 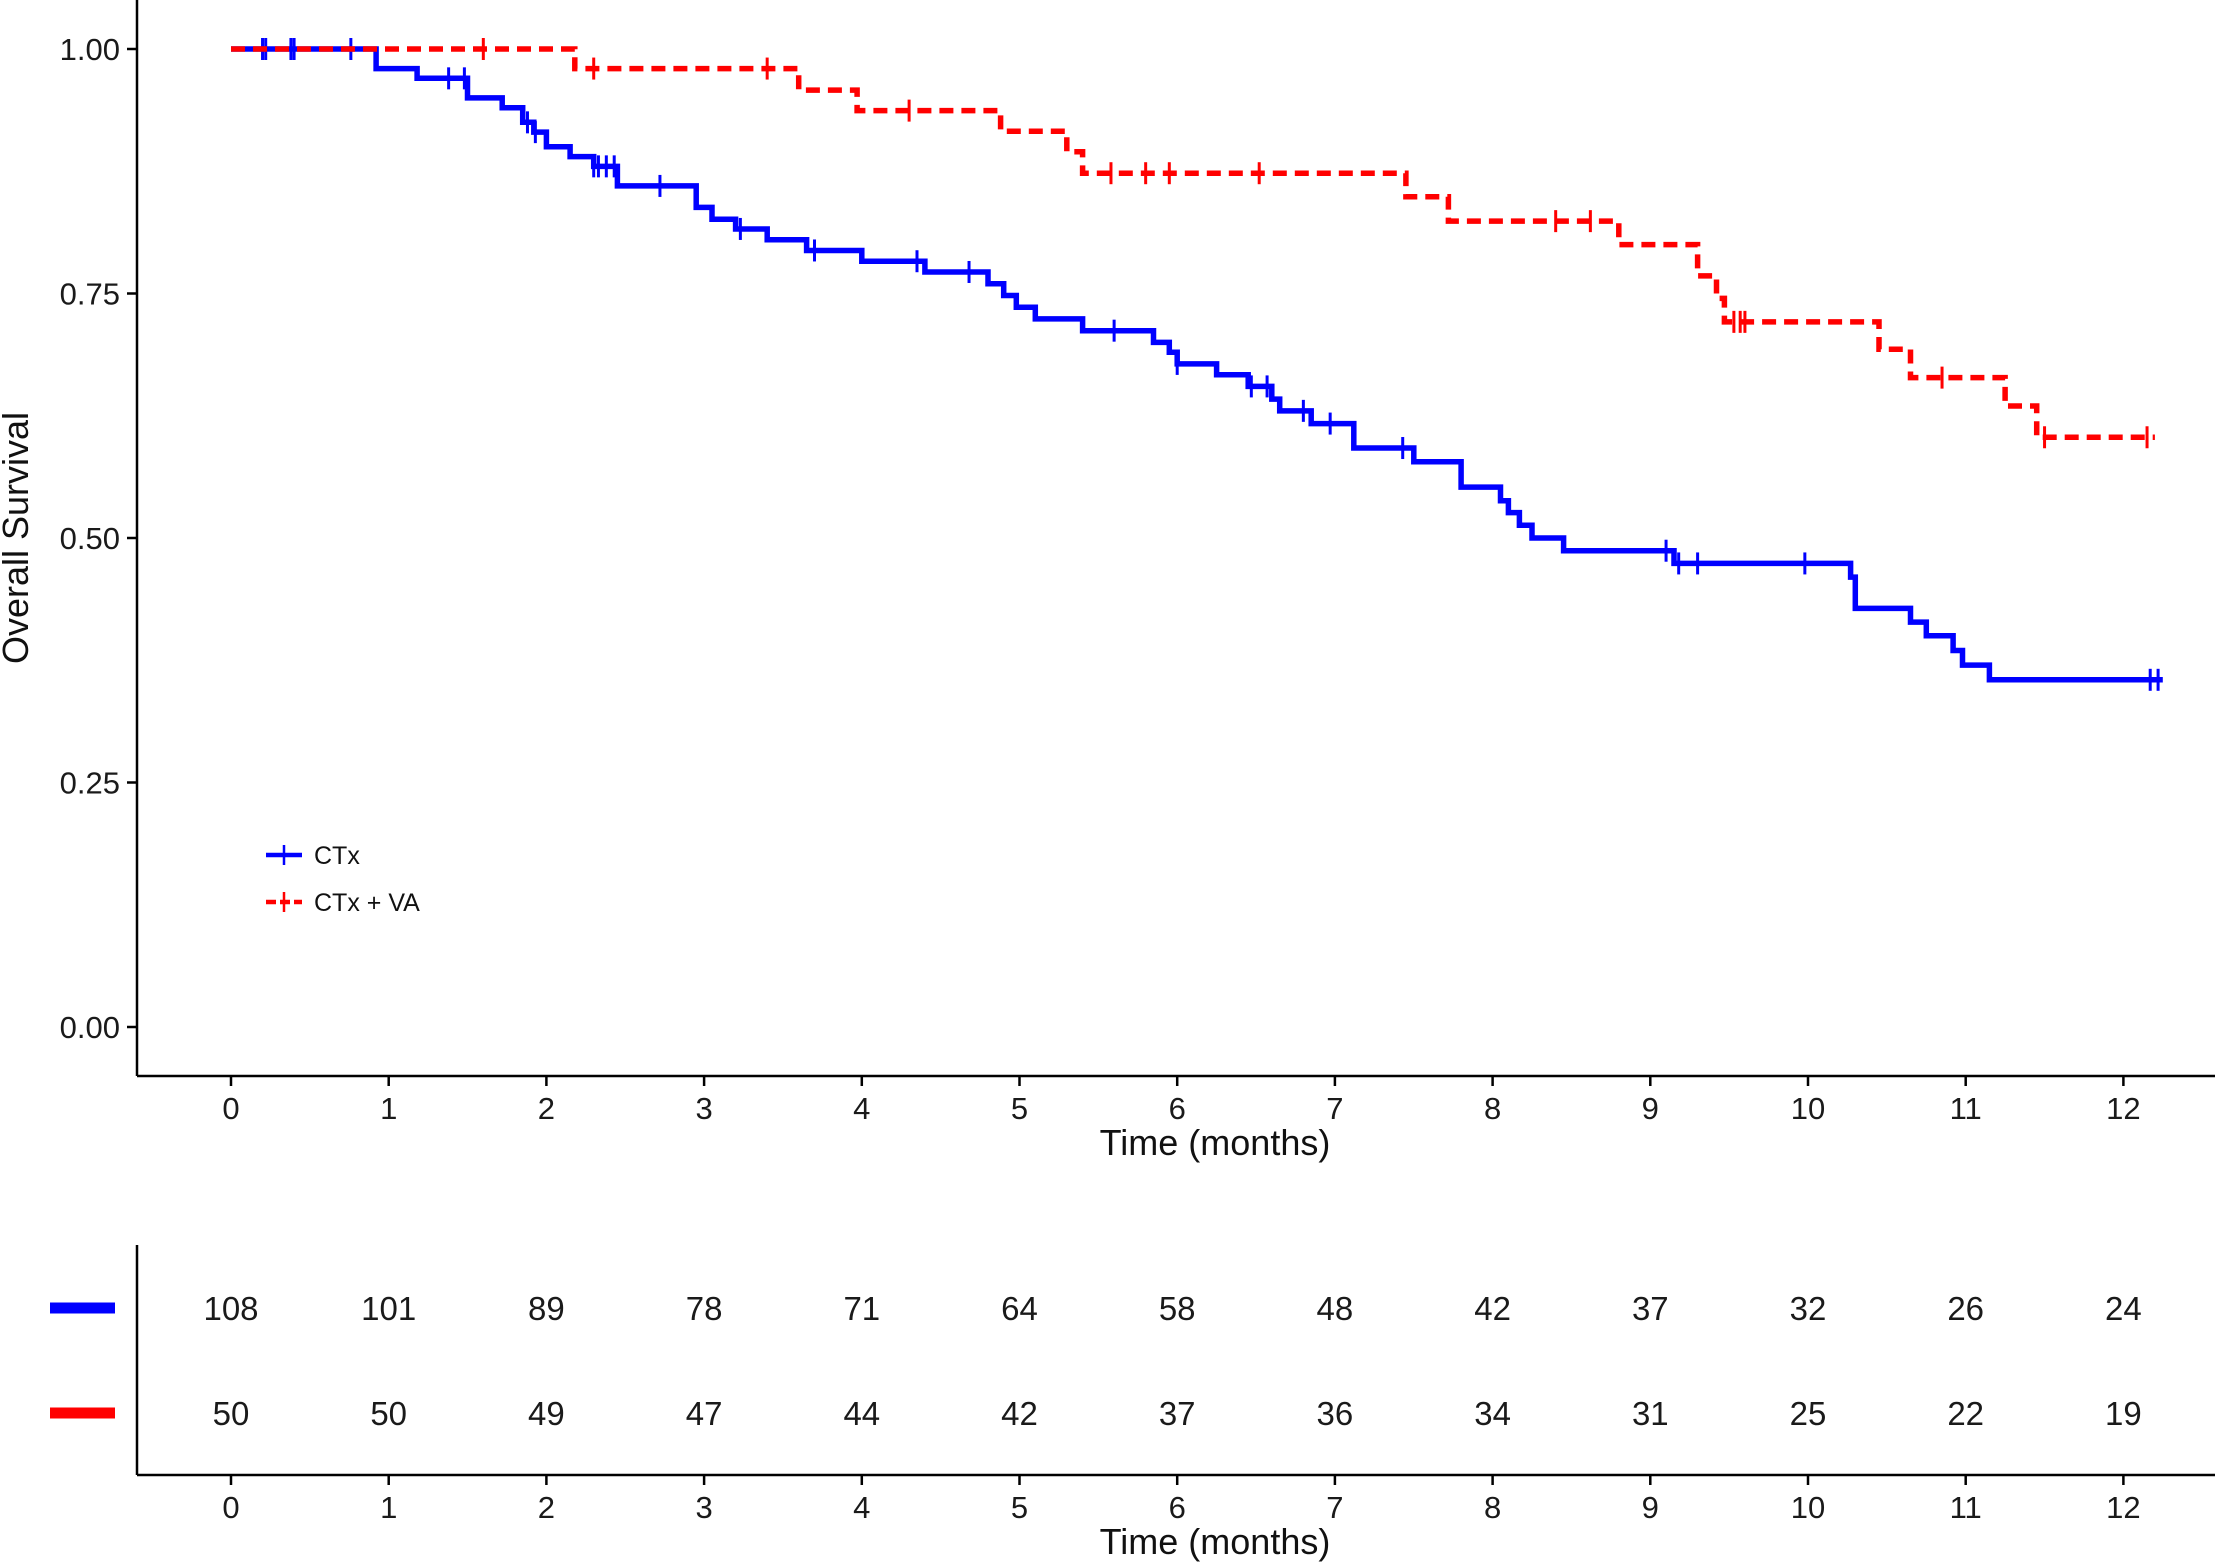 What do you see at coordinates (343, 879) in the screenshot?
I see `legend: CTx CTx + VA` at bounding box center [343, 879].